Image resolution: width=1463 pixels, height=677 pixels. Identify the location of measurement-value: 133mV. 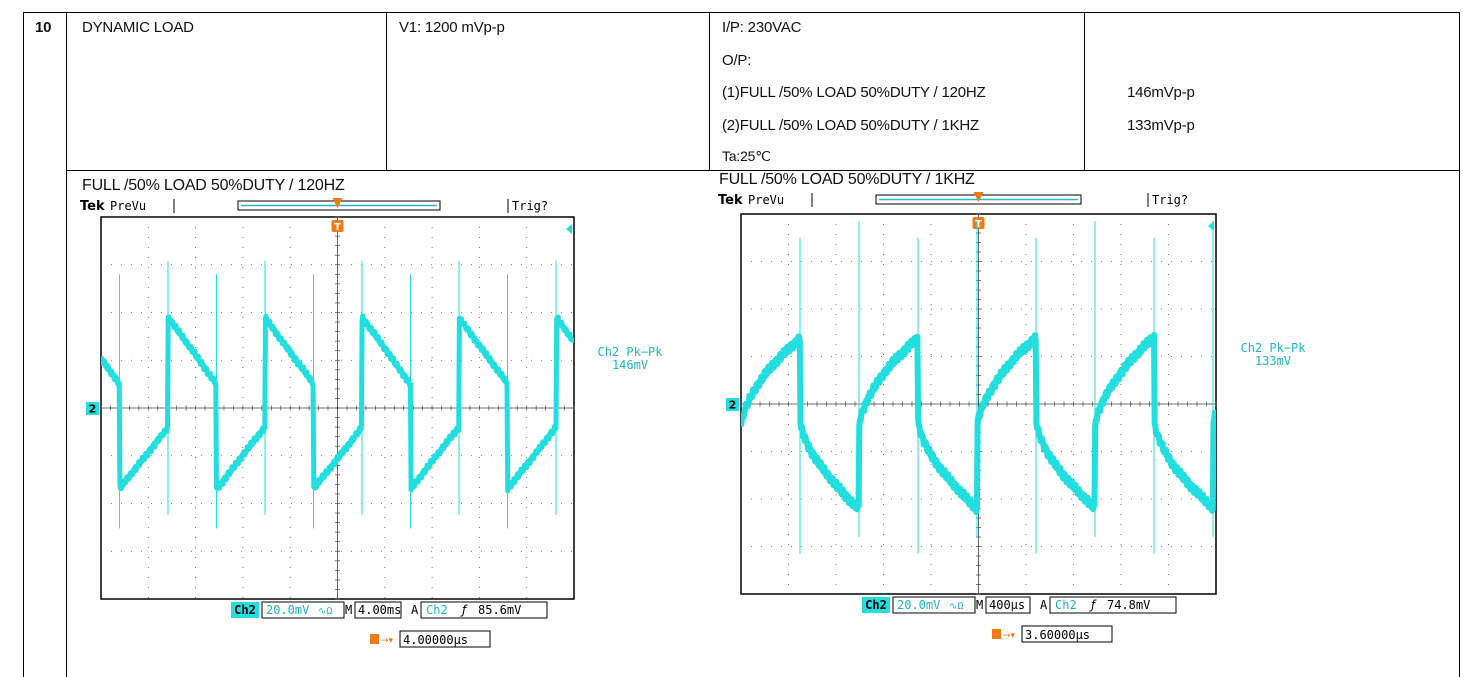
(1273, 361).